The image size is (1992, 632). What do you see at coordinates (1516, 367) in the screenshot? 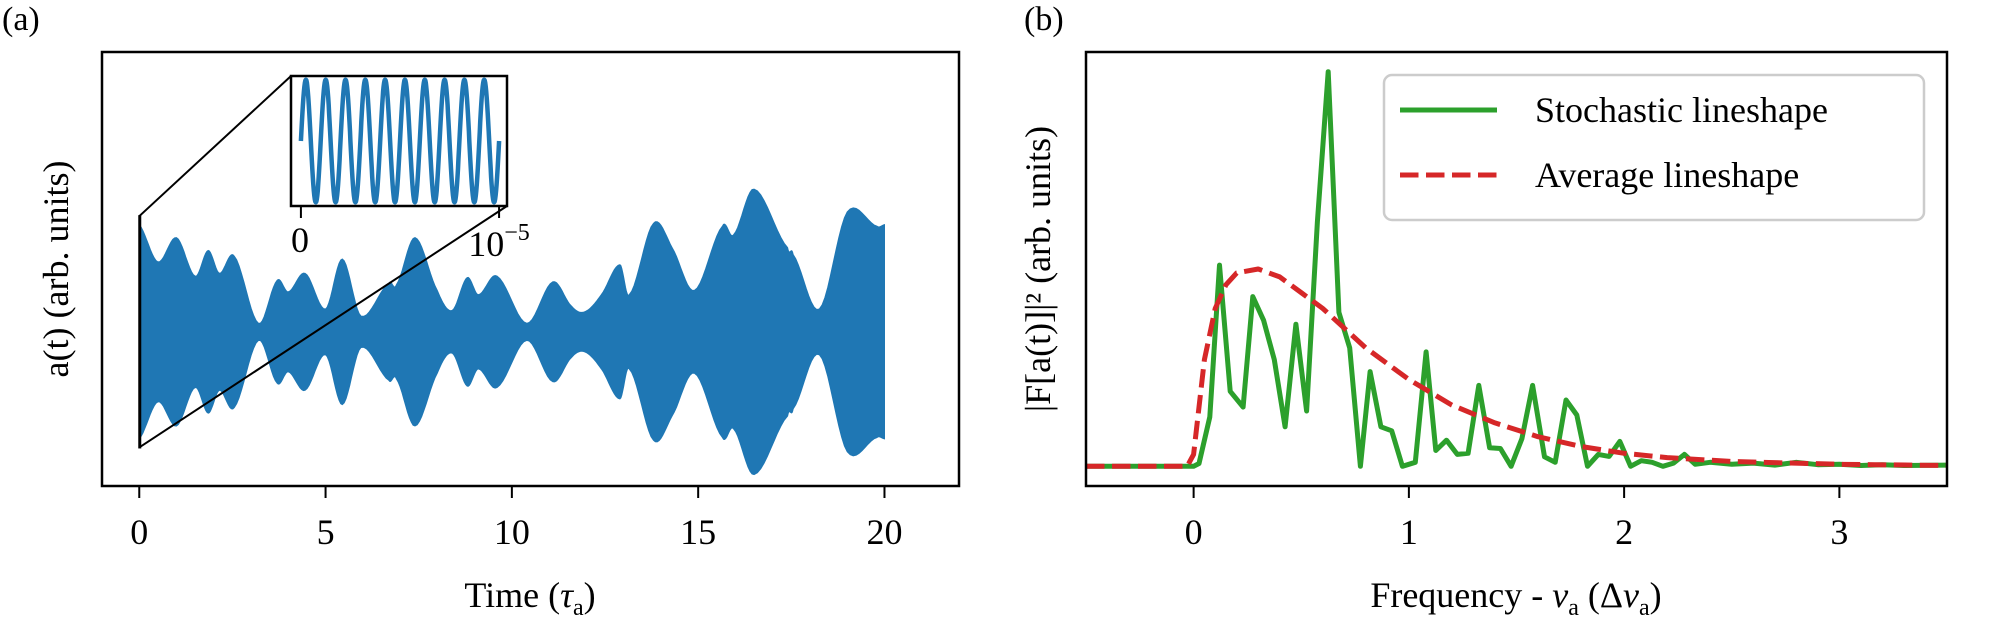
I see `series-average-lineshape` at bounding box center [1516, 367].